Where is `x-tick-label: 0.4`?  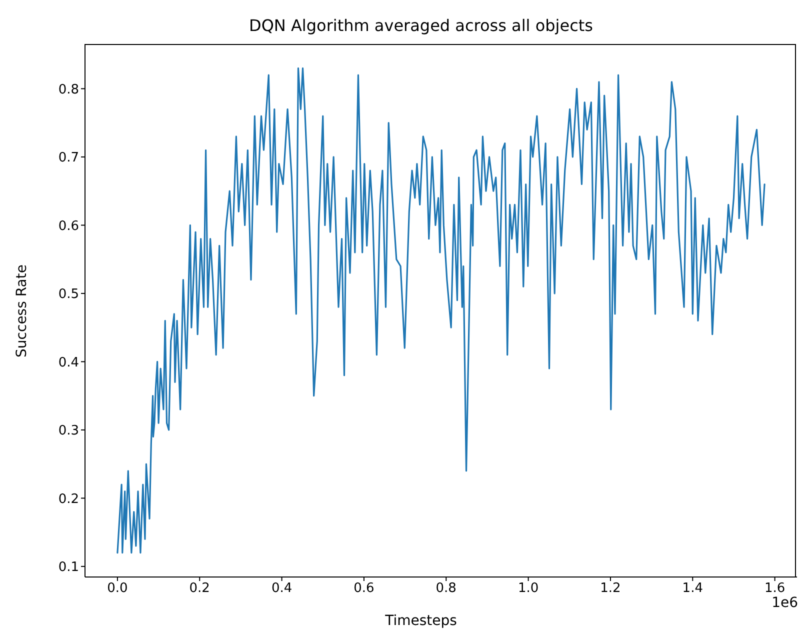 x-tick-label: 0.4 is located at coordinates (281, 588).